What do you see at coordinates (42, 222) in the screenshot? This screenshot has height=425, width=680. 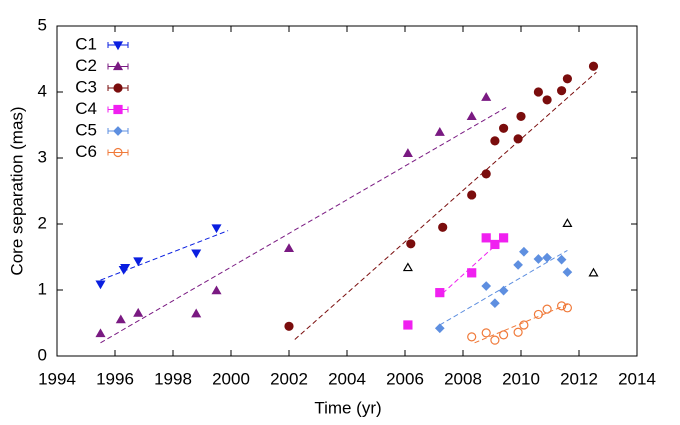 I see `y-tick-label: 2` at bounding box center [42, 222].